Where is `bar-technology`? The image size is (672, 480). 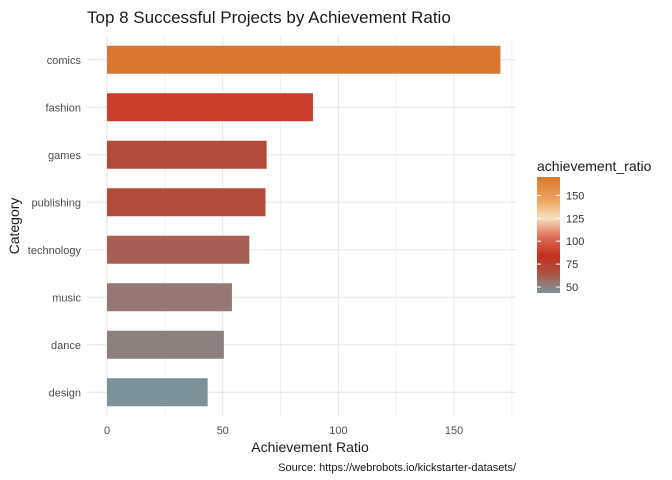 bar-technology is located at coordinates (178, 249).